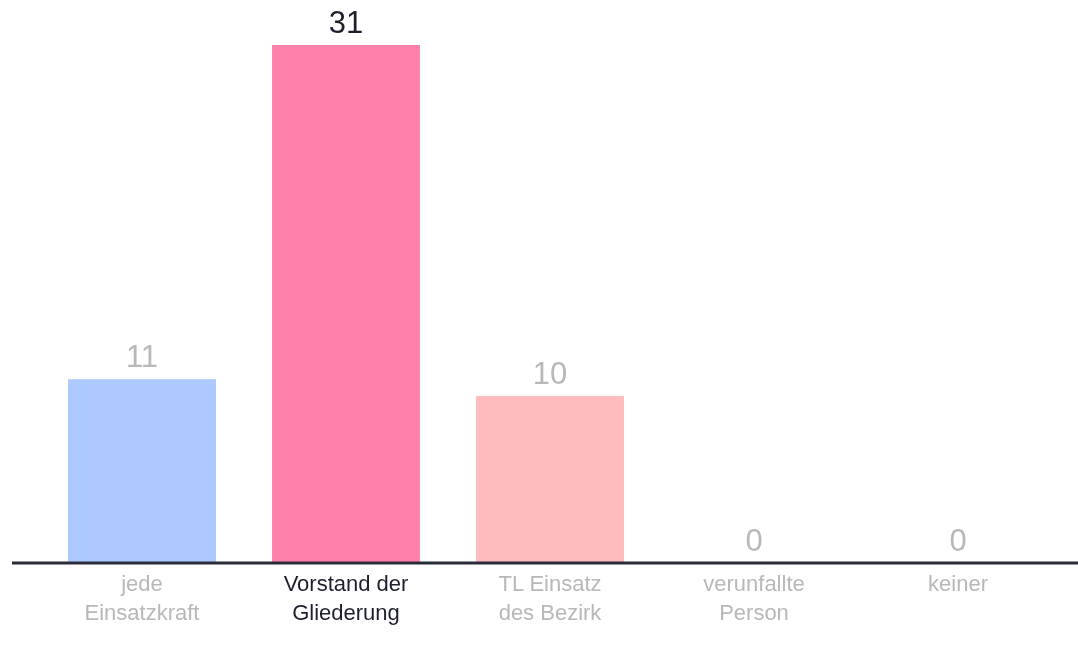  I want to click on x-tick-label: Vorstand der Gliederung, so click(346, 598).